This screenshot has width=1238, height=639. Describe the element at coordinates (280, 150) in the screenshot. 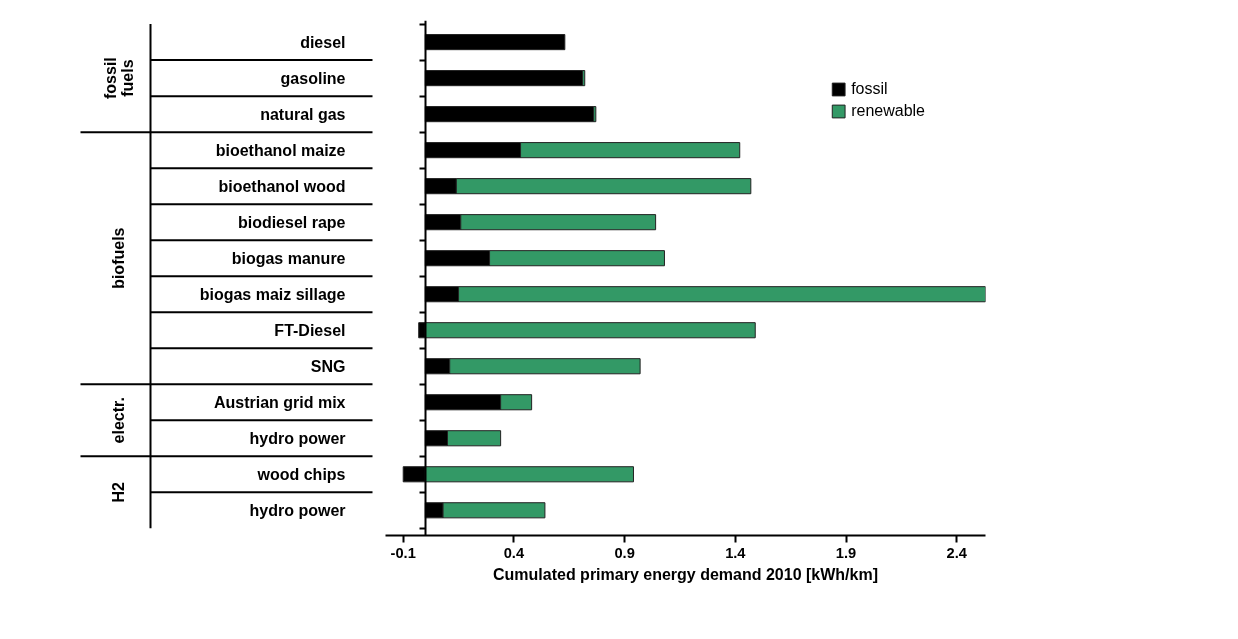

I see `y-tick-label: bioethanol maize` at that location.